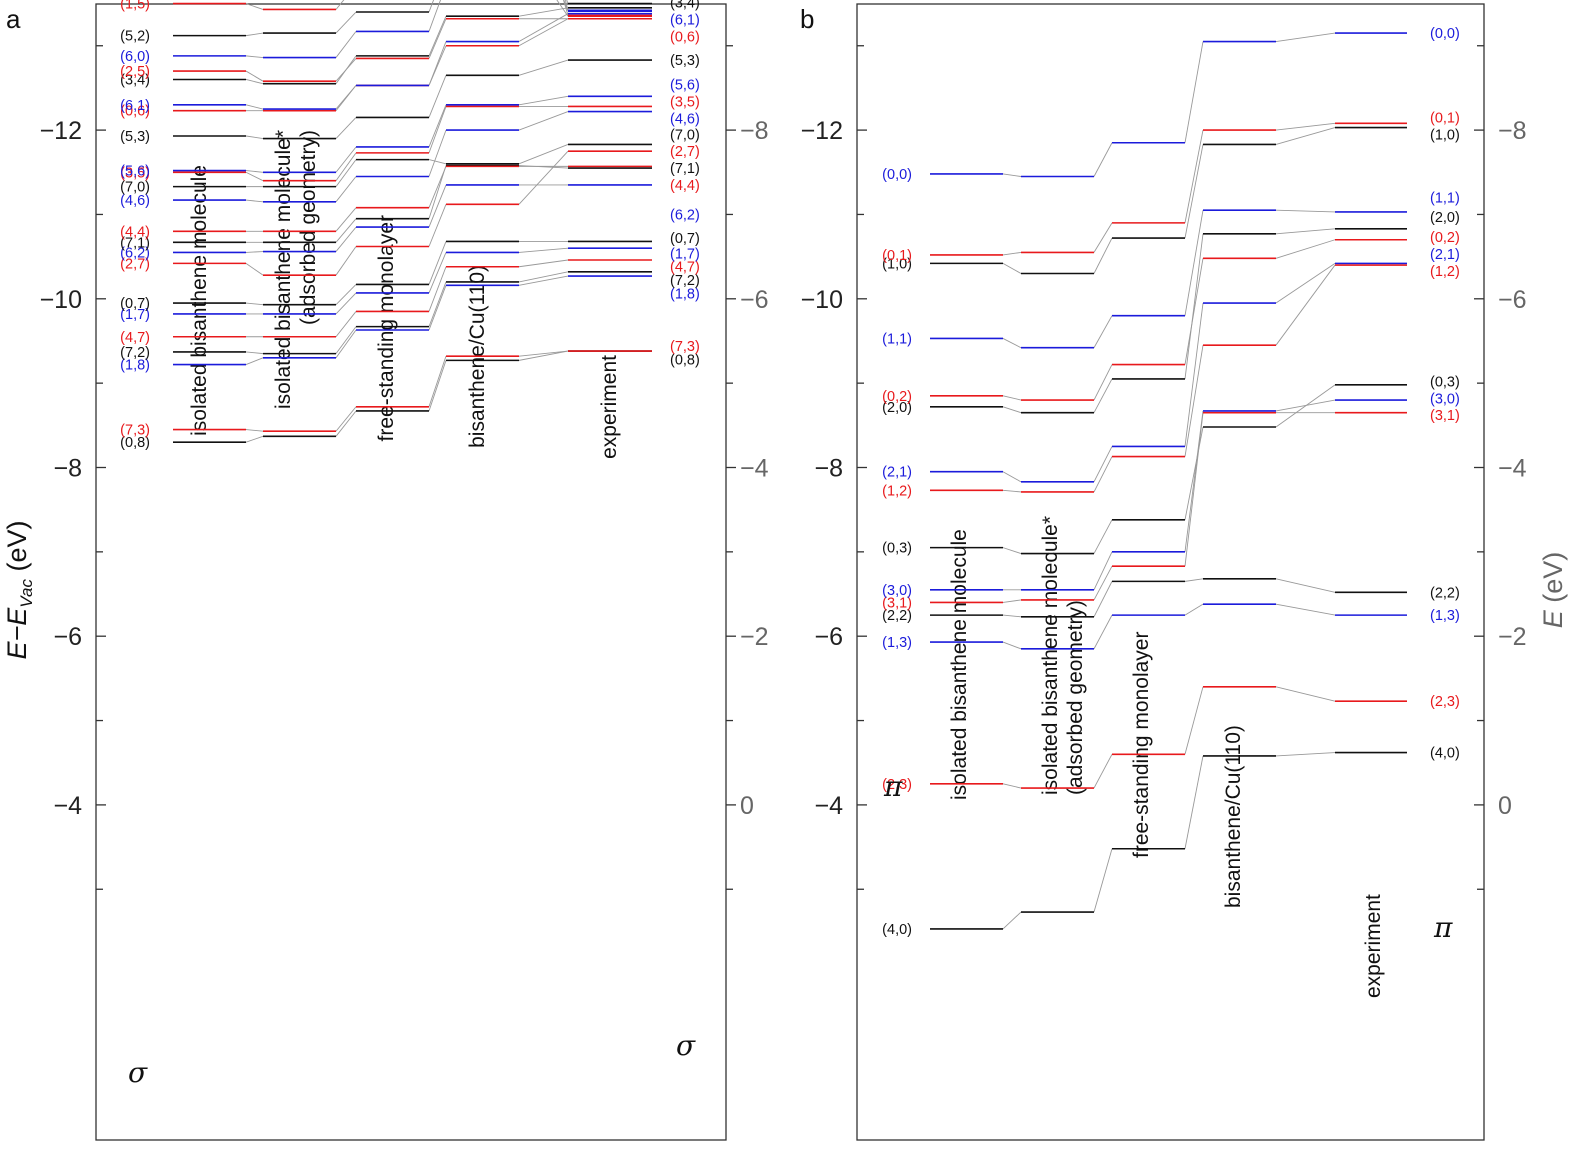 The width and height of the screenshot is (1577, 1149). I want to click on level-label-left: (1,8), so click(135, 366).